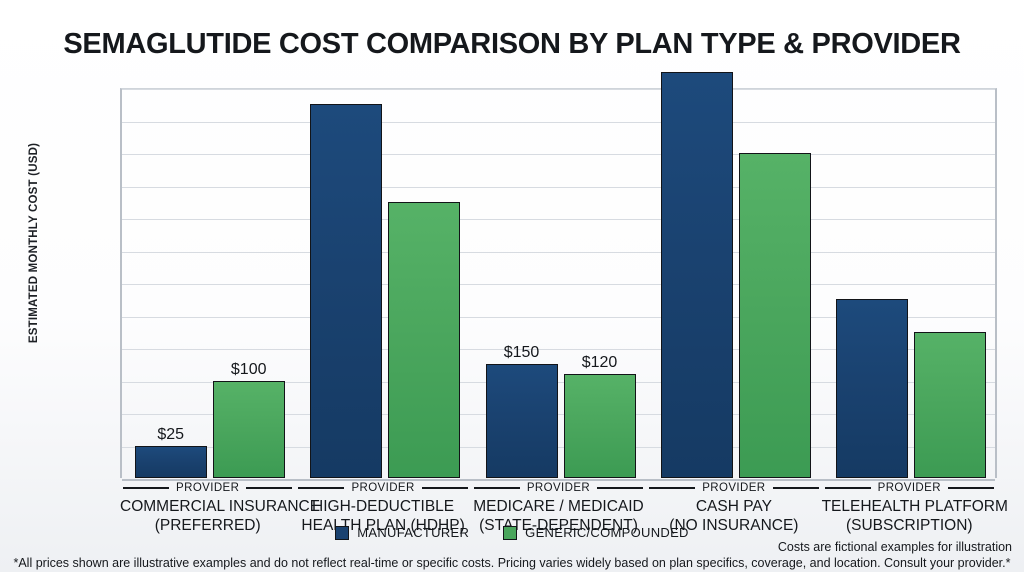  I want to click on category-label-line-1: HIGH-DEDUCTIBLE, so click(383, 506).